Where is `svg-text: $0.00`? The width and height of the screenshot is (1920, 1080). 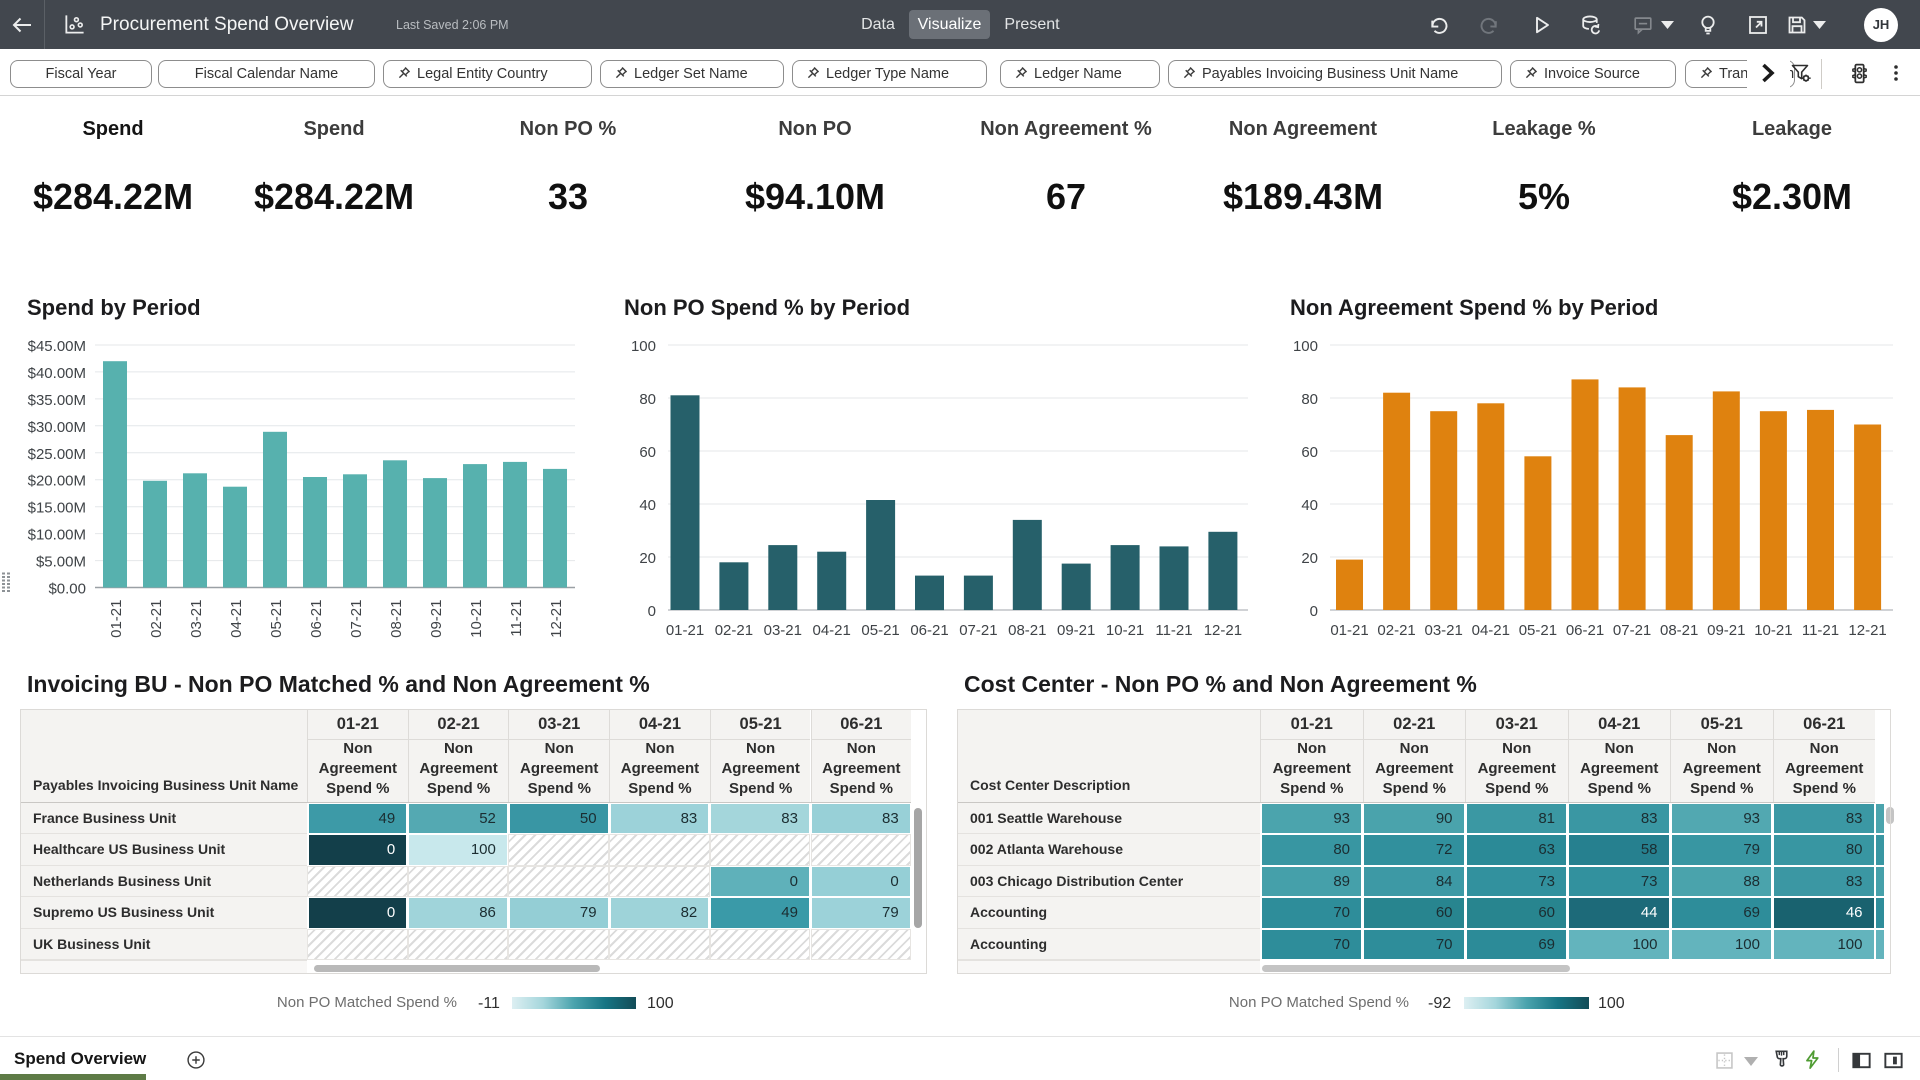 svg-text: $0.00 is located at coordinates (67, 589).